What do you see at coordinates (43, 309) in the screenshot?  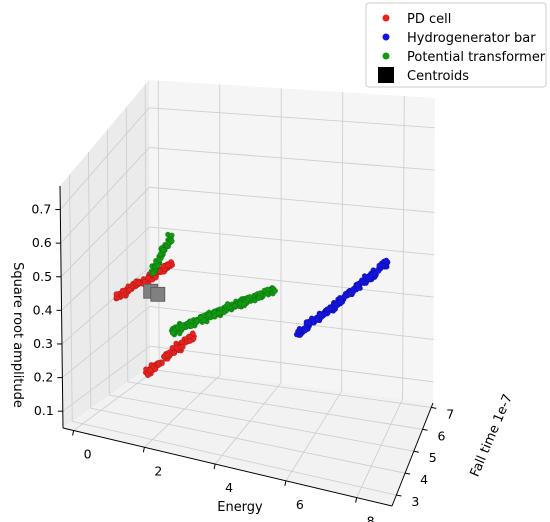 I see `z-tick-label: 0.4` at bounding box center [43, 309].